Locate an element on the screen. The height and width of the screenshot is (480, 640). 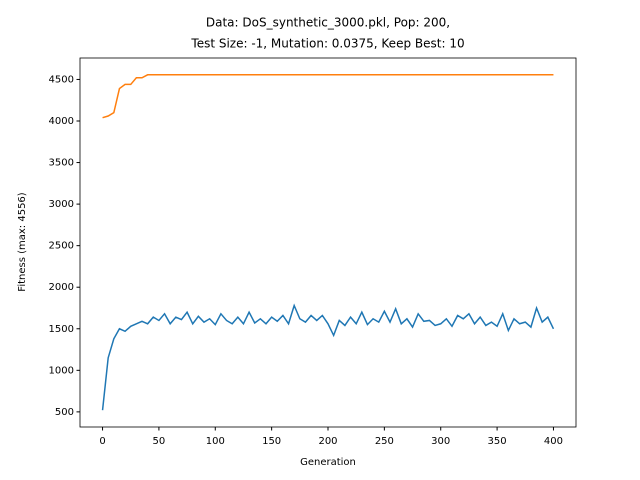
x-tick-label: 100 is located at coordinates (215, 441).